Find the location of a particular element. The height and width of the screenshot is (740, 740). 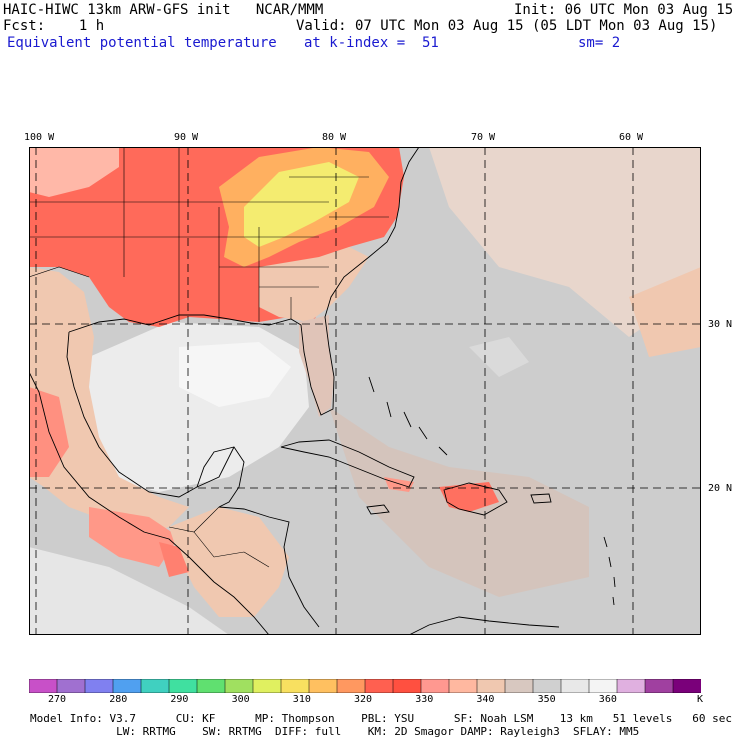

lon-label-60w: 60 W is located at coordinates (631, 137).